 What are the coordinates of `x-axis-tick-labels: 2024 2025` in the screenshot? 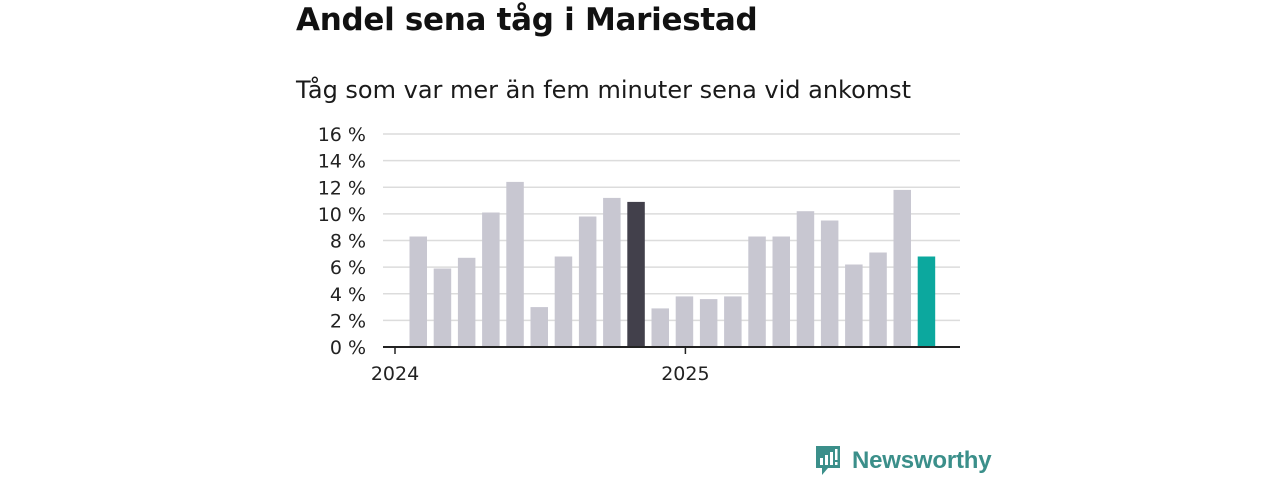 It's located at (540, 366).